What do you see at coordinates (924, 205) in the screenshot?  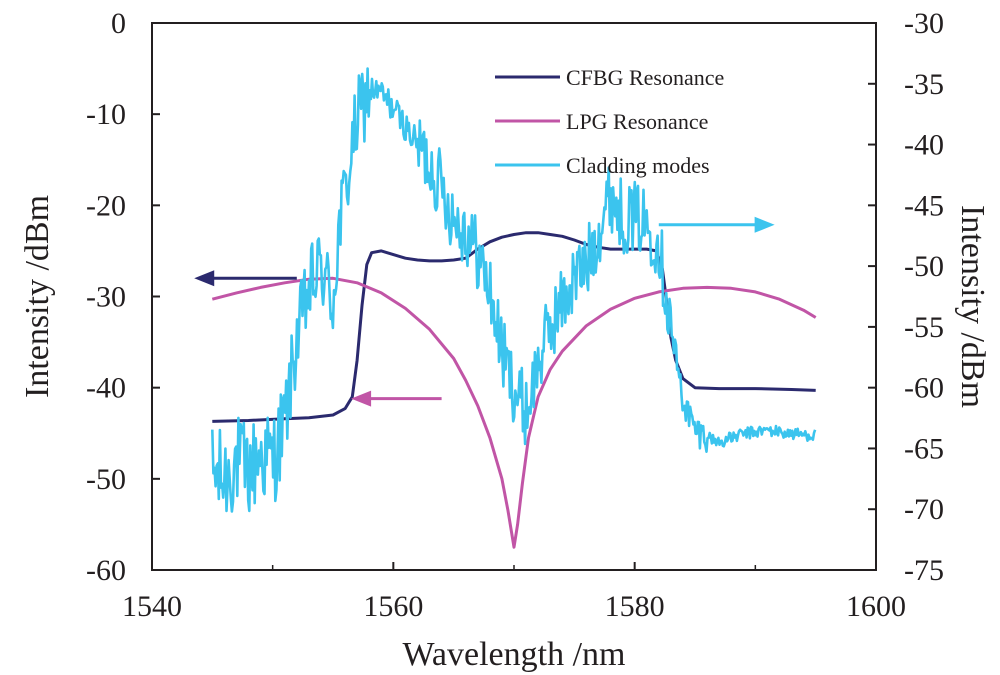 I see `y-right-tick-label: -45` at bounding box center [924, 205].